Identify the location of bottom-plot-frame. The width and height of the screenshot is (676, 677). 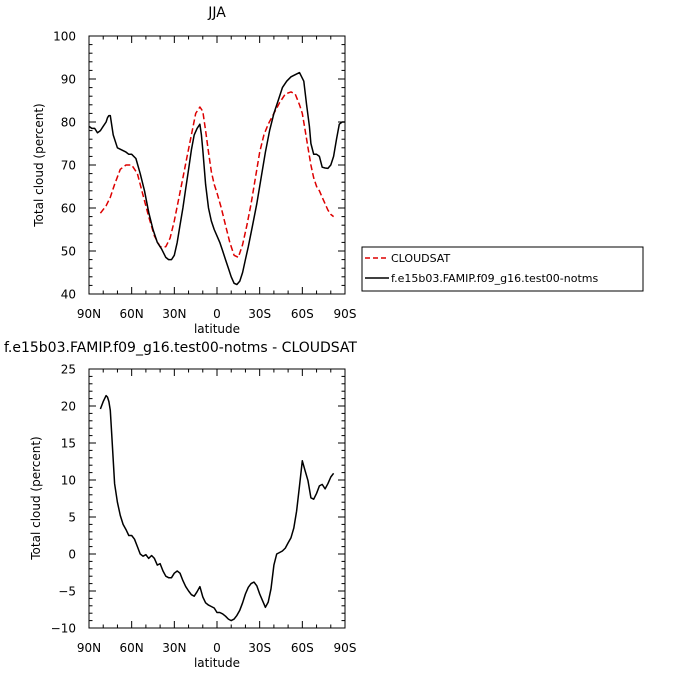
(217, 498).